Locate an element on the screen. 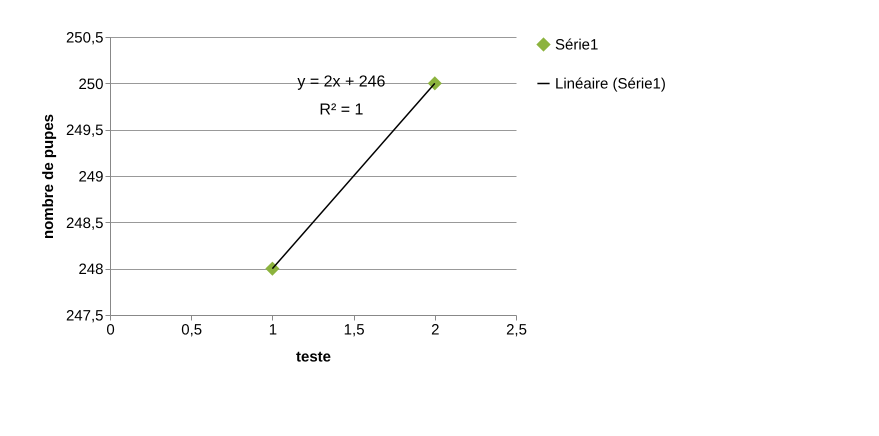 The height and width of the screenshot is (436, 879). x-tick-label: 1,5 is located at coordinates (354, 330).